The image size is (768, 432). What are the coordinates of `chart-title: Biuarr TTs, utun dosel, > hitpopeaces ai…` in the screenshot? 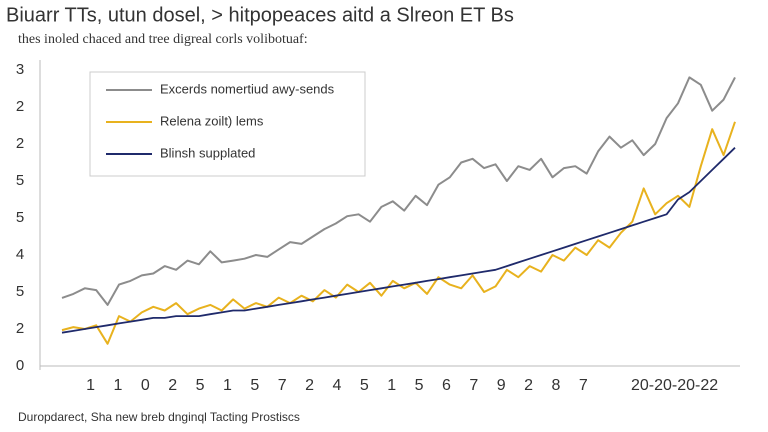 It's located at (260, 15).